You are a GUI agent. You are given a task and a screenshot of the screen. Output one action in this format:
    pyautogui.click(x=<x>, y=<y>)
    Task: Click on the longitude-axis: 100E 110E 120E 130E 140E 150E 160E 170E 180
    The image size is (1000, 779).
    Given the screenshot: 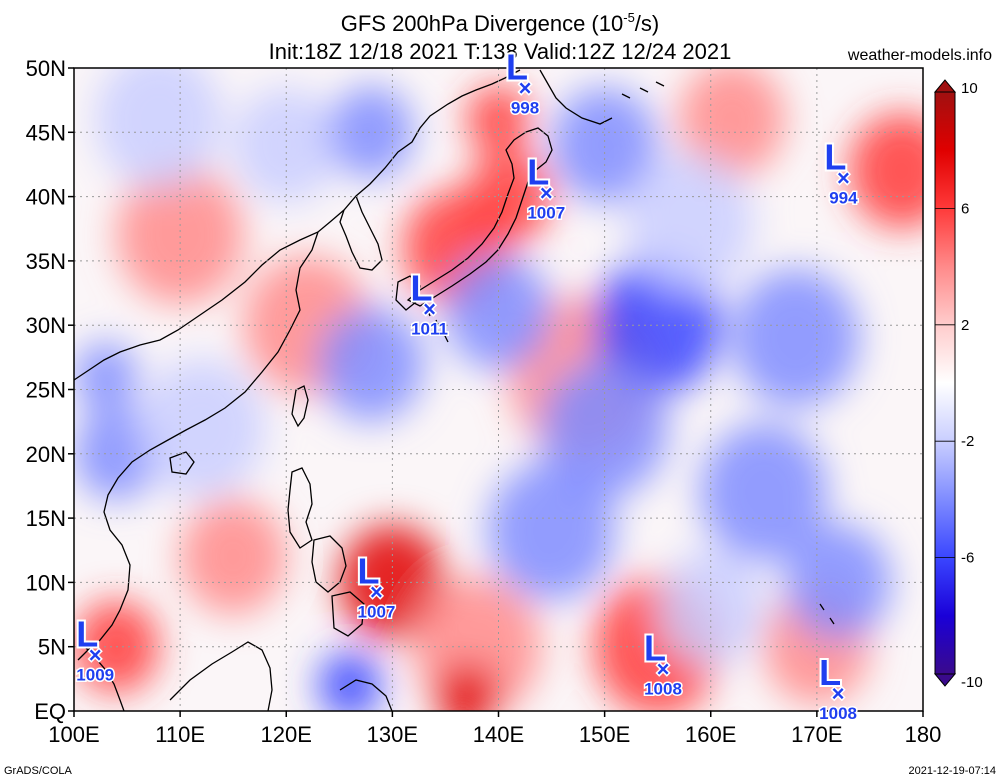 What is the action you would take?
    pyautogui.click(x=494, y=729)
    